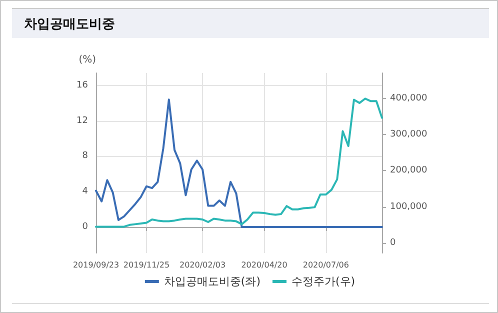 The height and width of the screenshot is (313, 498). What do you see at coordinates (212, 281) in the screenshot?
I see `legend-label: 차입공매도비중(좌)` at bounding box center [212, 281].